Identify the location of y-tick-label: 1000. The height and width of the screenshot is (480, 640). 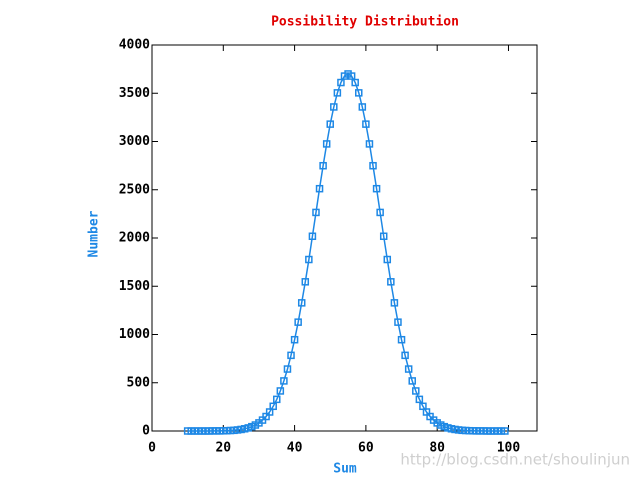
(134, 334).